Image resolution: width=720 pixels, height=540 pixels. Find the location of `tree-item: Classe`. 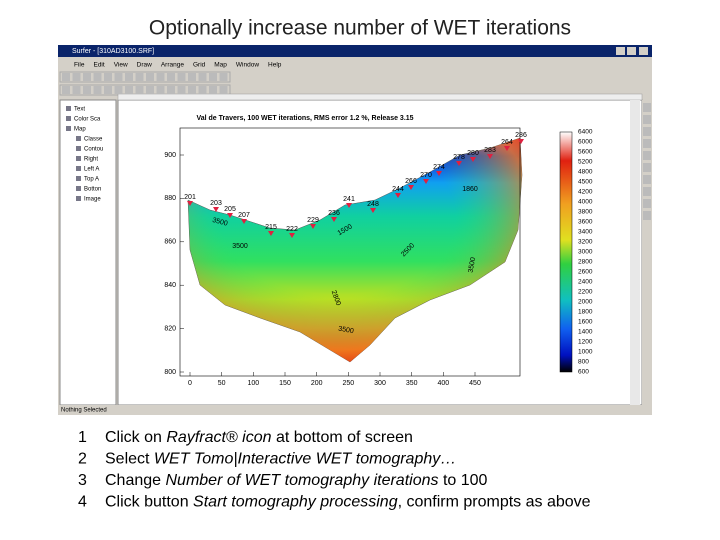

tree-item: Classe is located at coordinates (93, 140).